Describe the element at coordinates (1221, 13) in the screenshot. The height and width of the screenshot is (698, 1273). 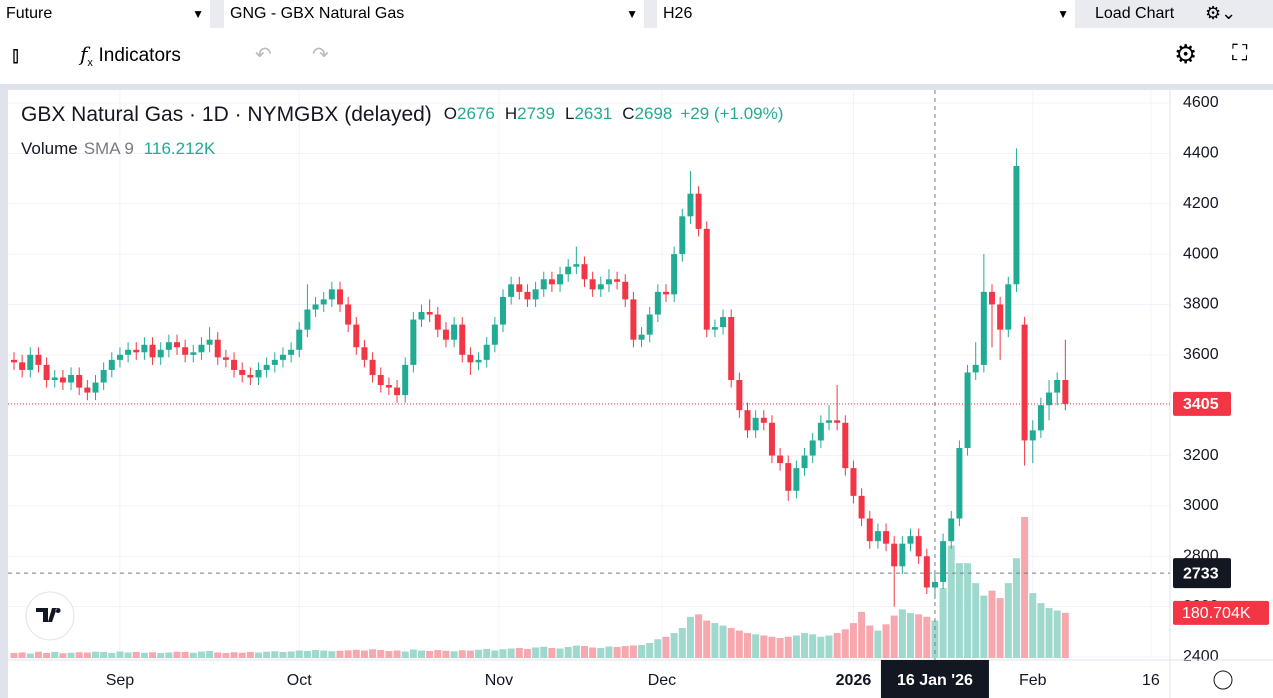
I see `settings-menu: ⚙⌄` at that location.